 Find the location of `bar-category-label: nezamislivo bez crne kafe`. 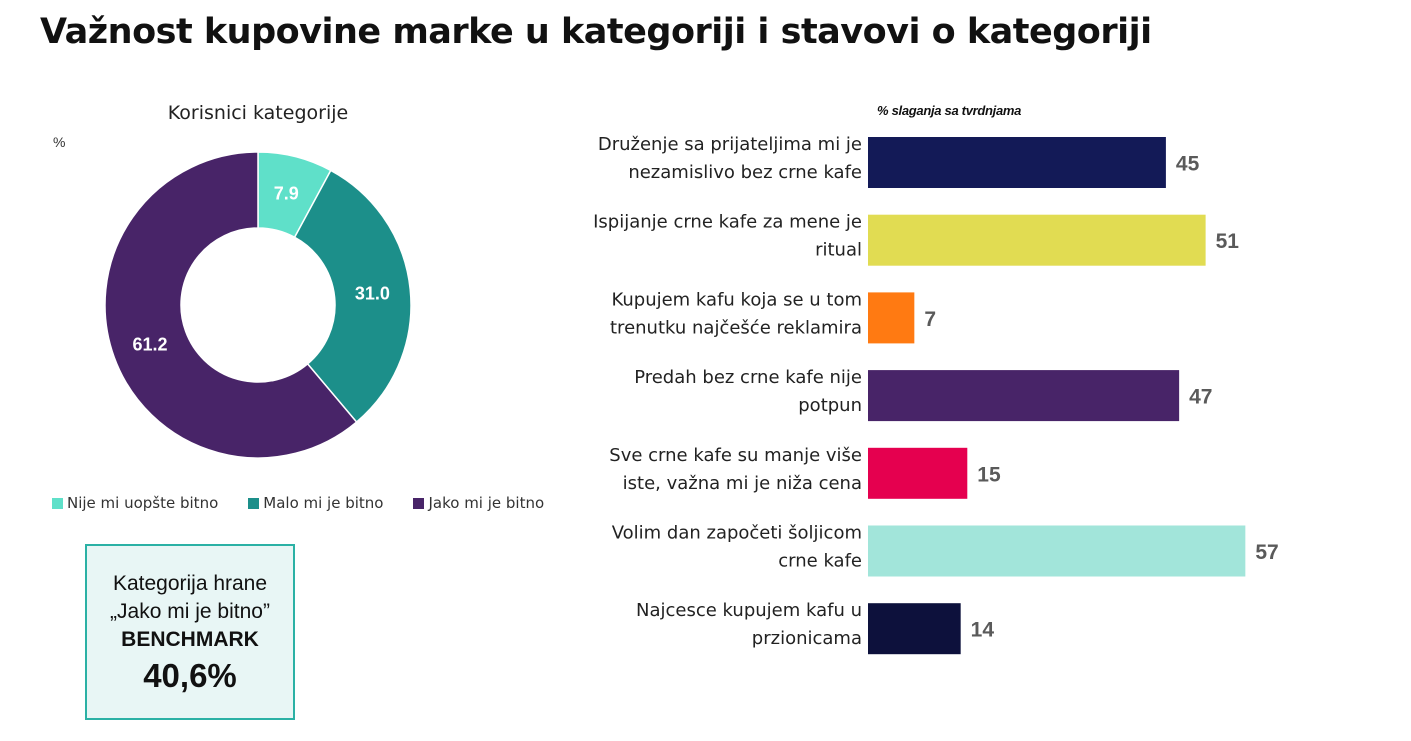

bar-category-label: nezamislivo bez crne kafe is located at coordinates (745, 172).